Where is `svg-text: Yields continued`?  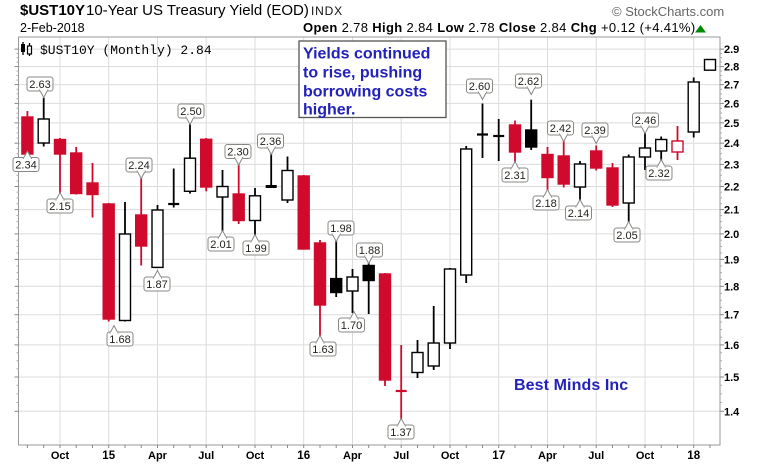
svg-text: Yields continued is located at coordinates (366, 54).